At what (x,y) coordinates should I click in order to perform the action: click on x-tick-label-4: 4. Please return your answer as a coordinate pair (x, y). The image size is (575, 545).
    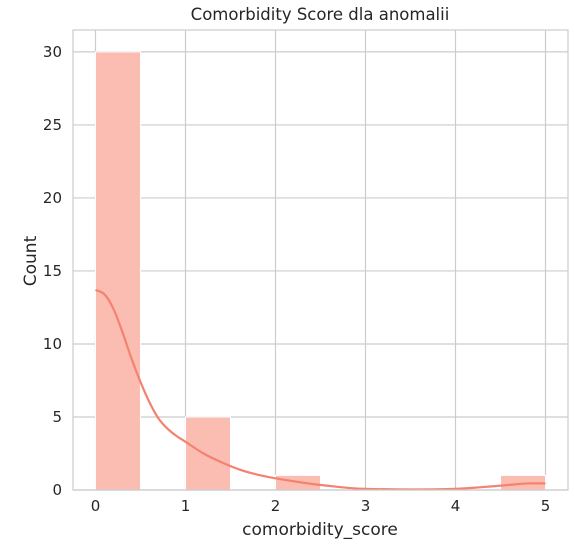
    Looking at the image, I should click on (456, 506).